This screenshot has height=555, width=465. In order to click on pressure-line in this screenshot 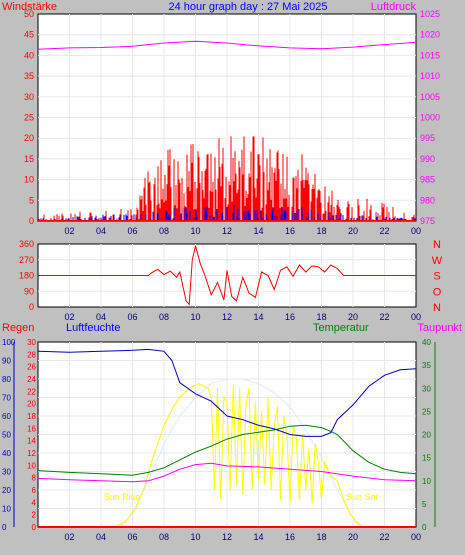, I will do `click(227, 45)`.